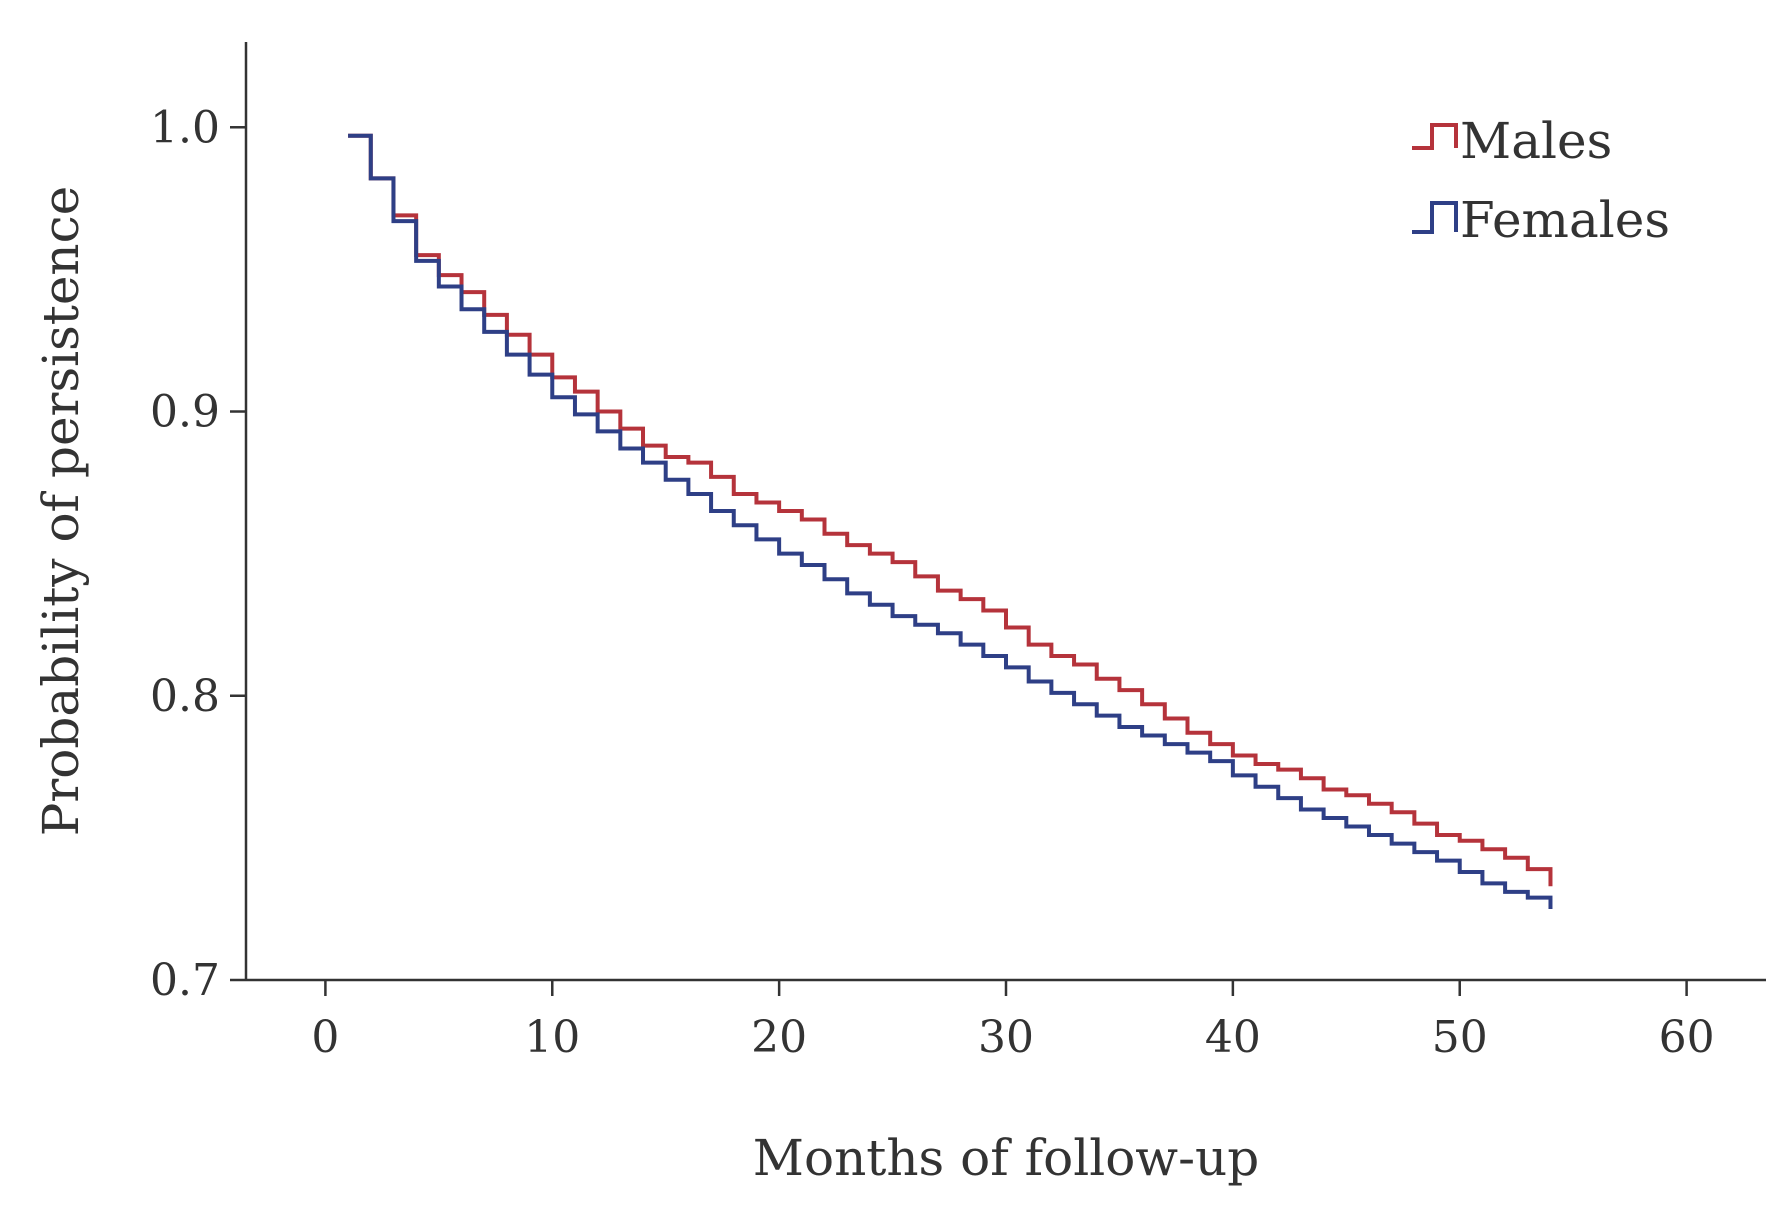 The height and width of the screenshot is (1208, 1790). Describe the element at coordinates (1460, 1037) in the screenshot. I see `x-tick-label: 50` at that location.